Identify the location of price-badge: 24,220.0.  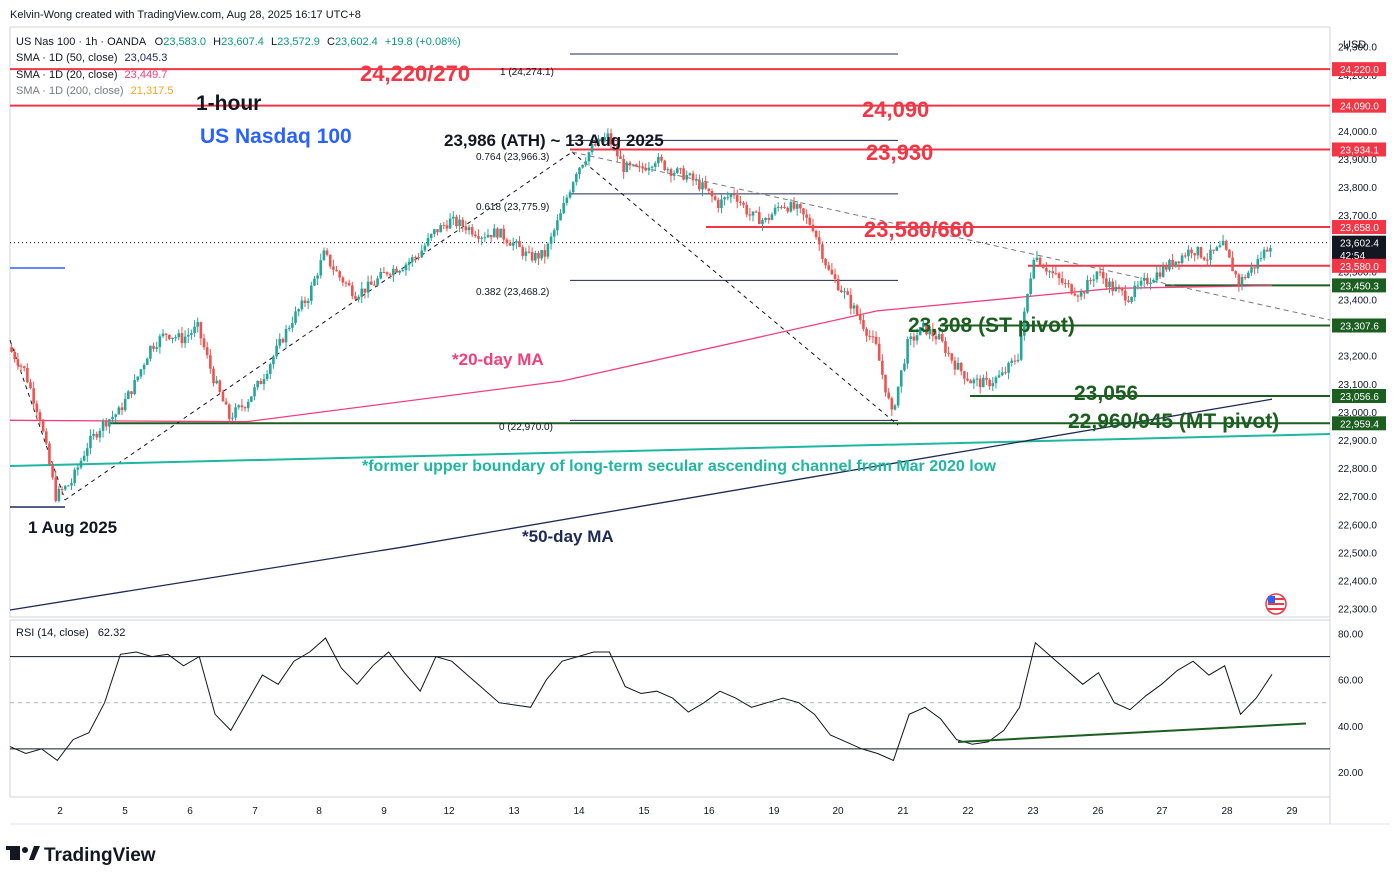
(1359, 69).